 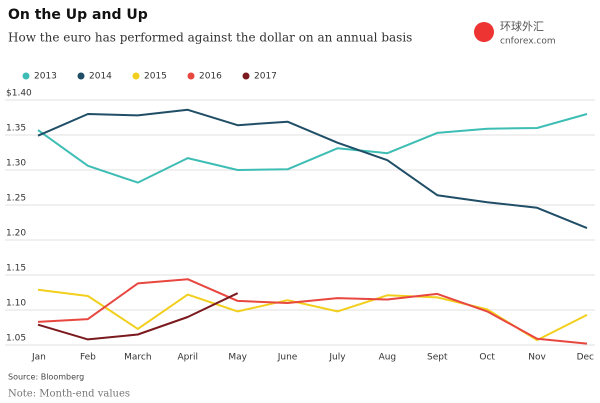 I want to click on watermark-logo, so click(x=484, y=32).